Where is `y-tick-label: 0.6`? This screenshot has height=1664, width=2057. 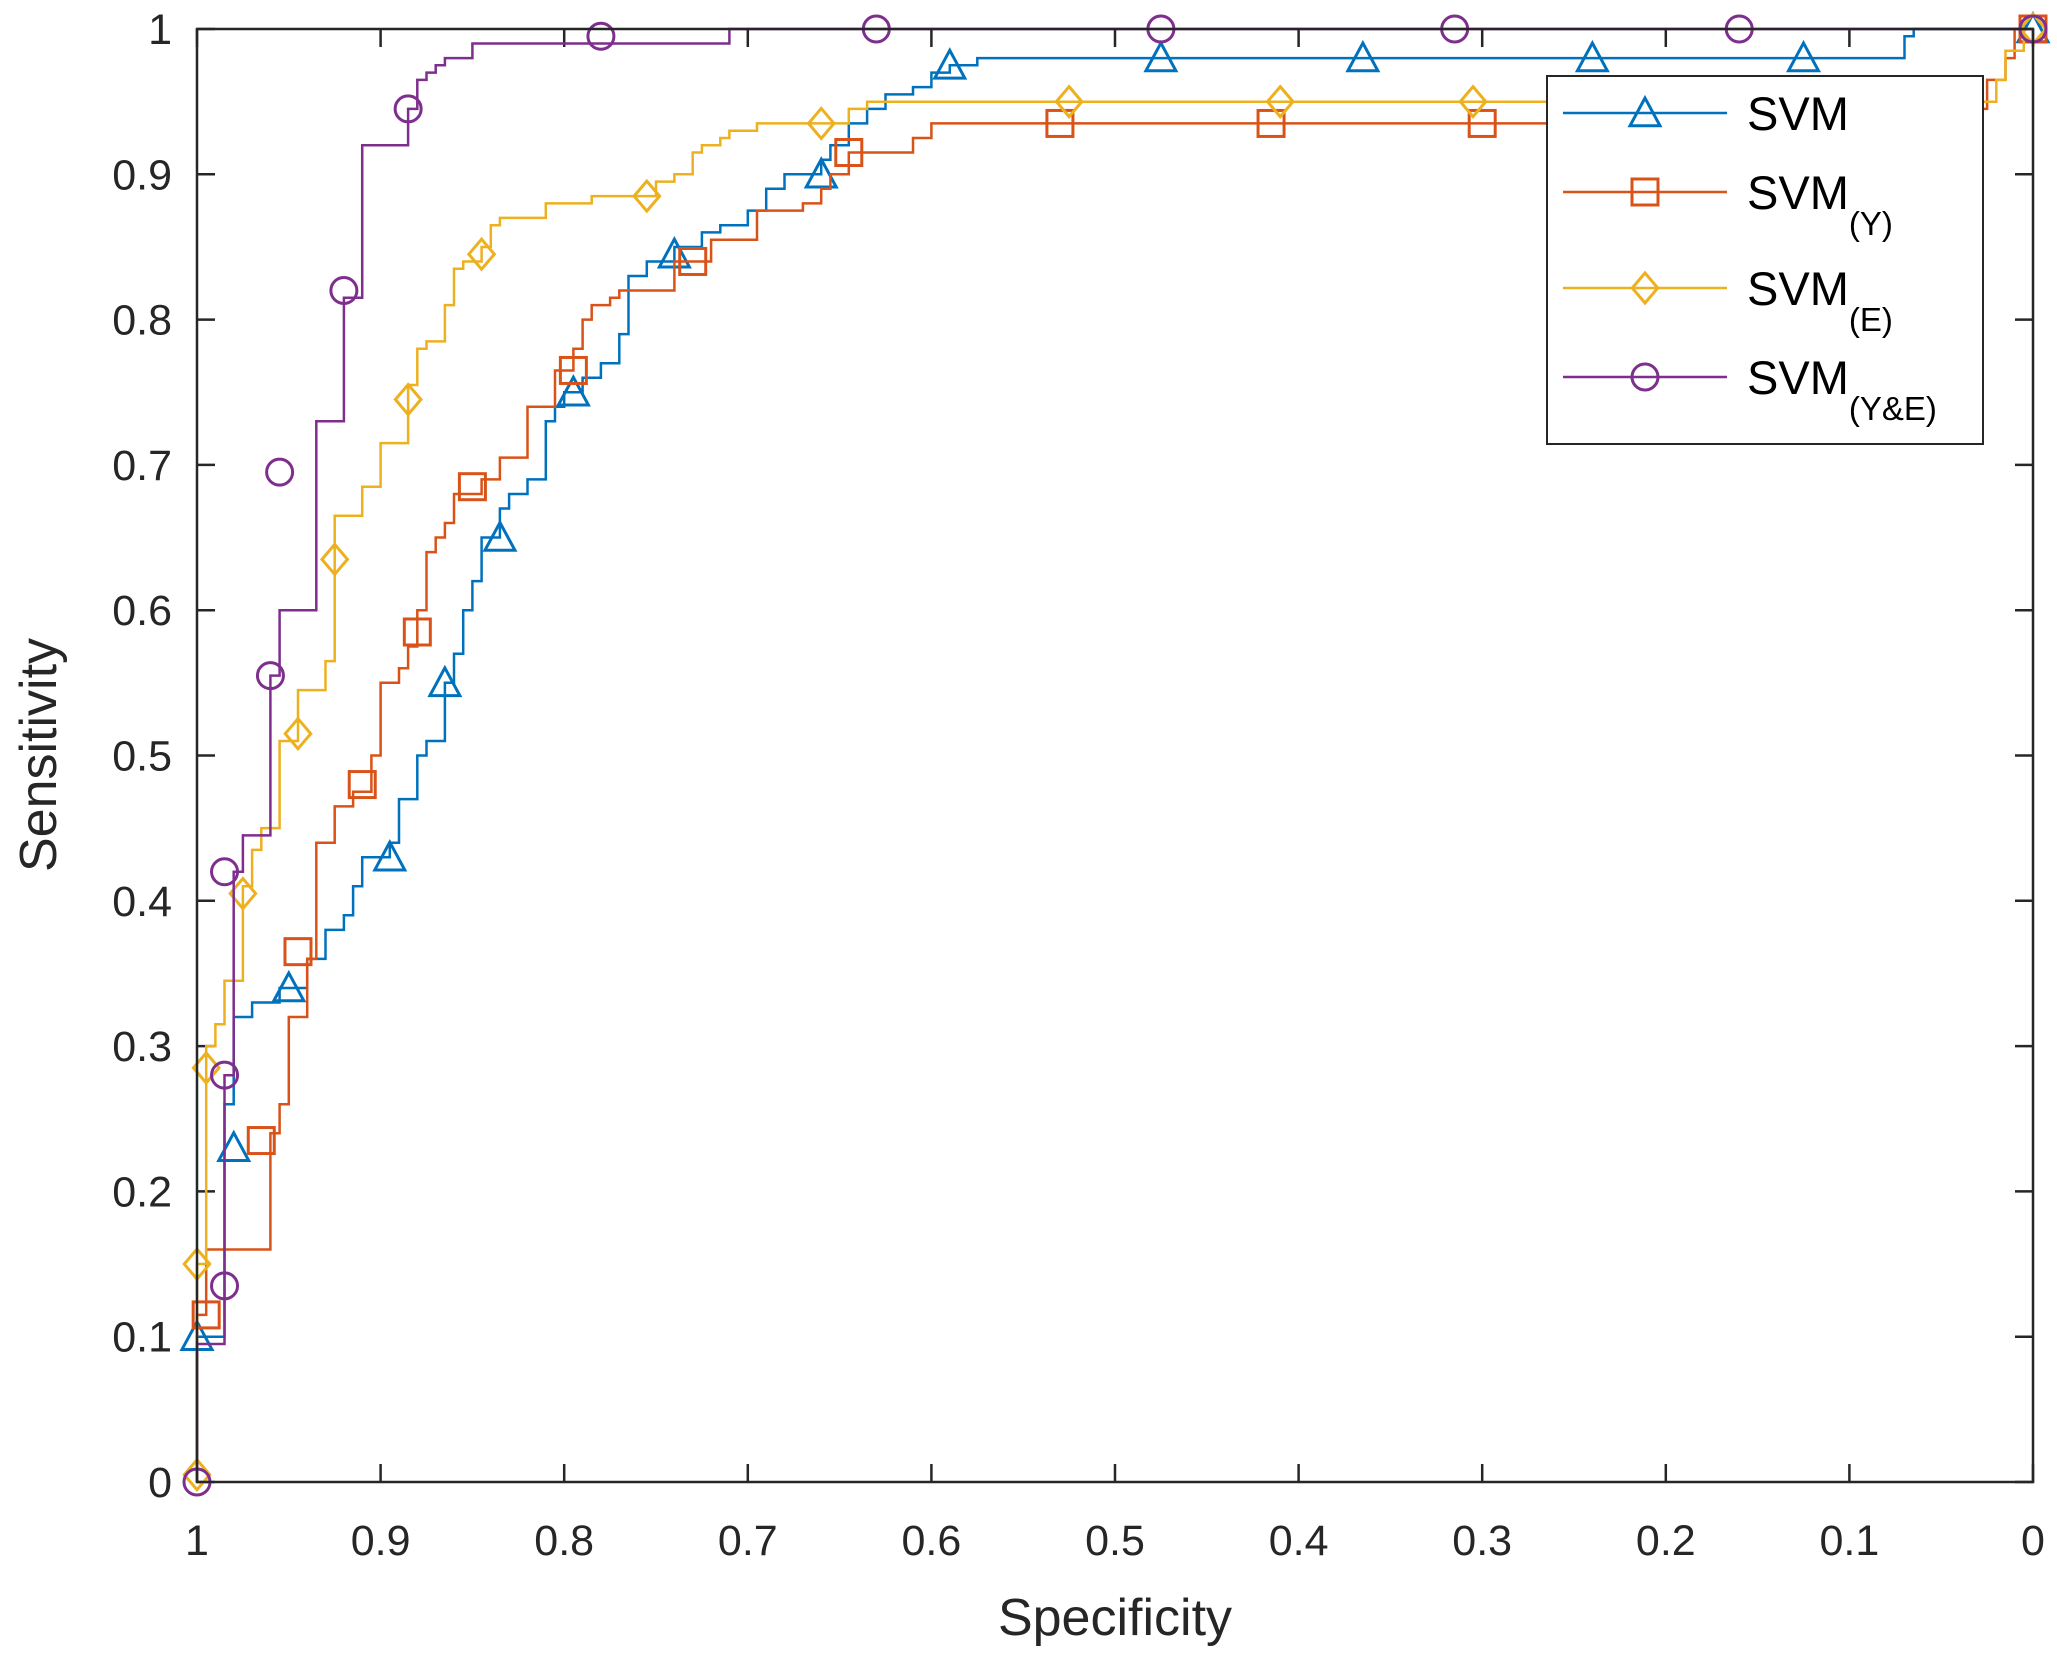
y-tick-label: 0.6 is located at coordinates (142, 611).